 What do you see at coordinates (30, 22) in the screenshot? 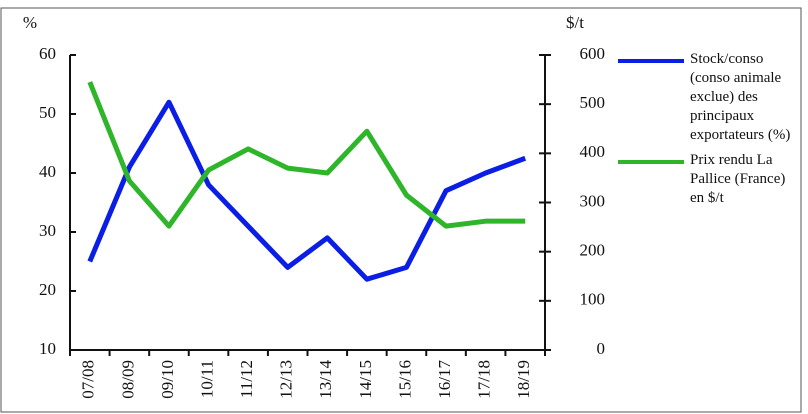
I see `y-axis-label: %` at bounding box center [30, 22].